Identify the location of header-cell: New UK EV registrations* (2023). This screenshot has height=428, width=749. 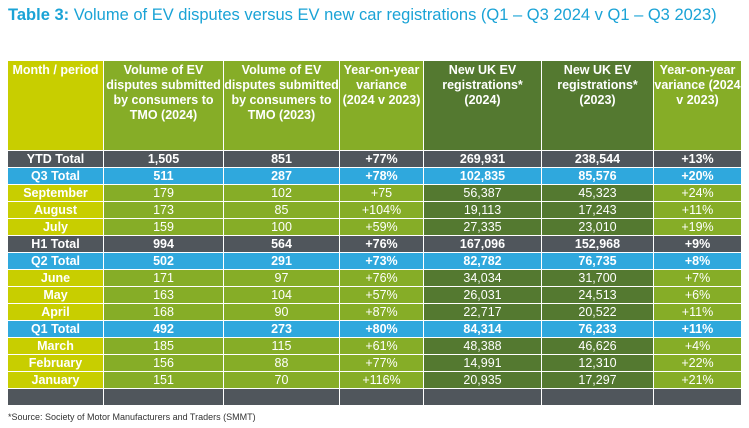
(597, 105).